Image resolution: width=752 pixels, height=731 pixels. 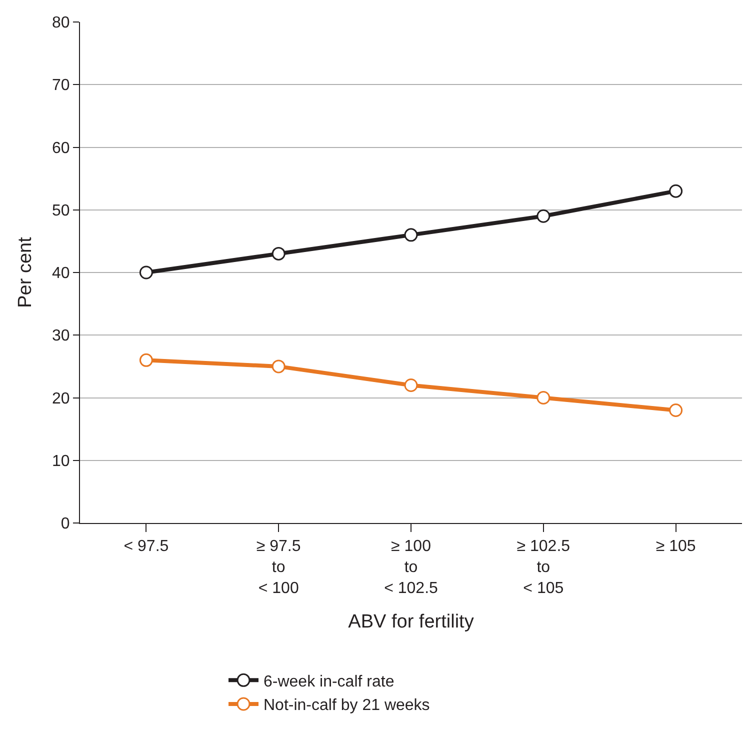 I want to click on legend-label: Not-in-calf by 21 weeks, so click(x=347, y=705).